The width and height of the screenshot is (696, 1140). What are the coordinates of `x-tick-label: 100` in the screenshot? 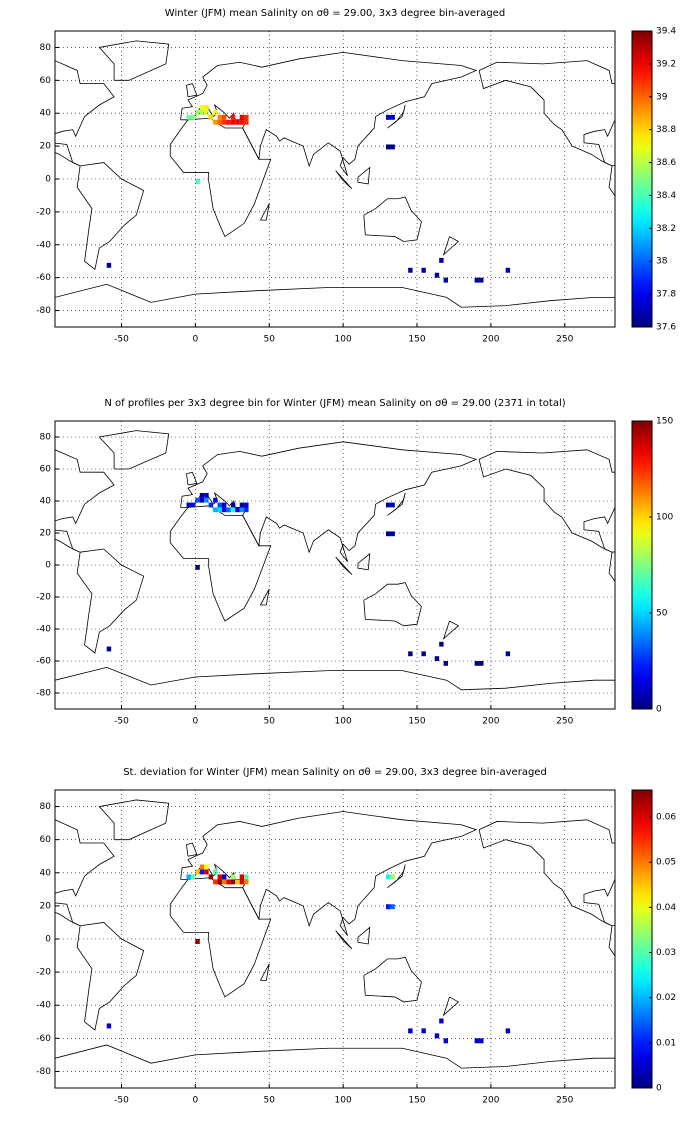 It's located at (343, 722).